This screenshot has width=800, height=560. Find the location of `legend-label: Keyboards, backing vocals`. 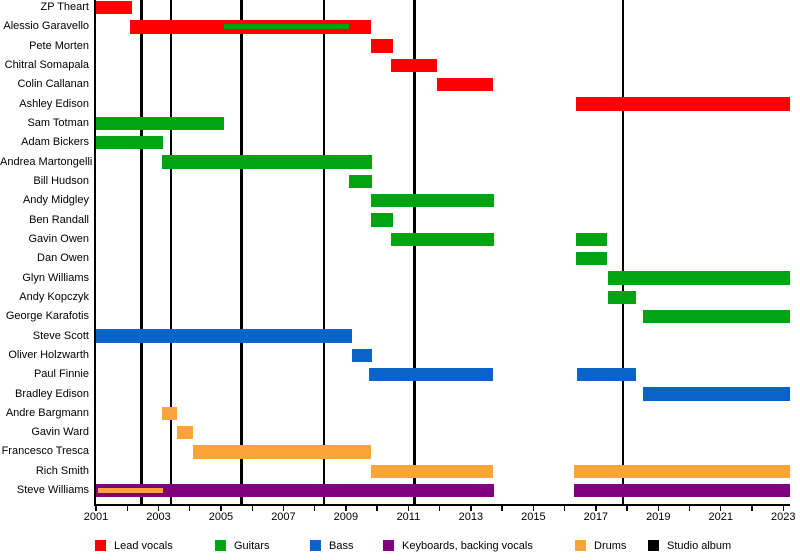

legend-label: Keyboards, backing vocals is located at coordinates (467, 546).